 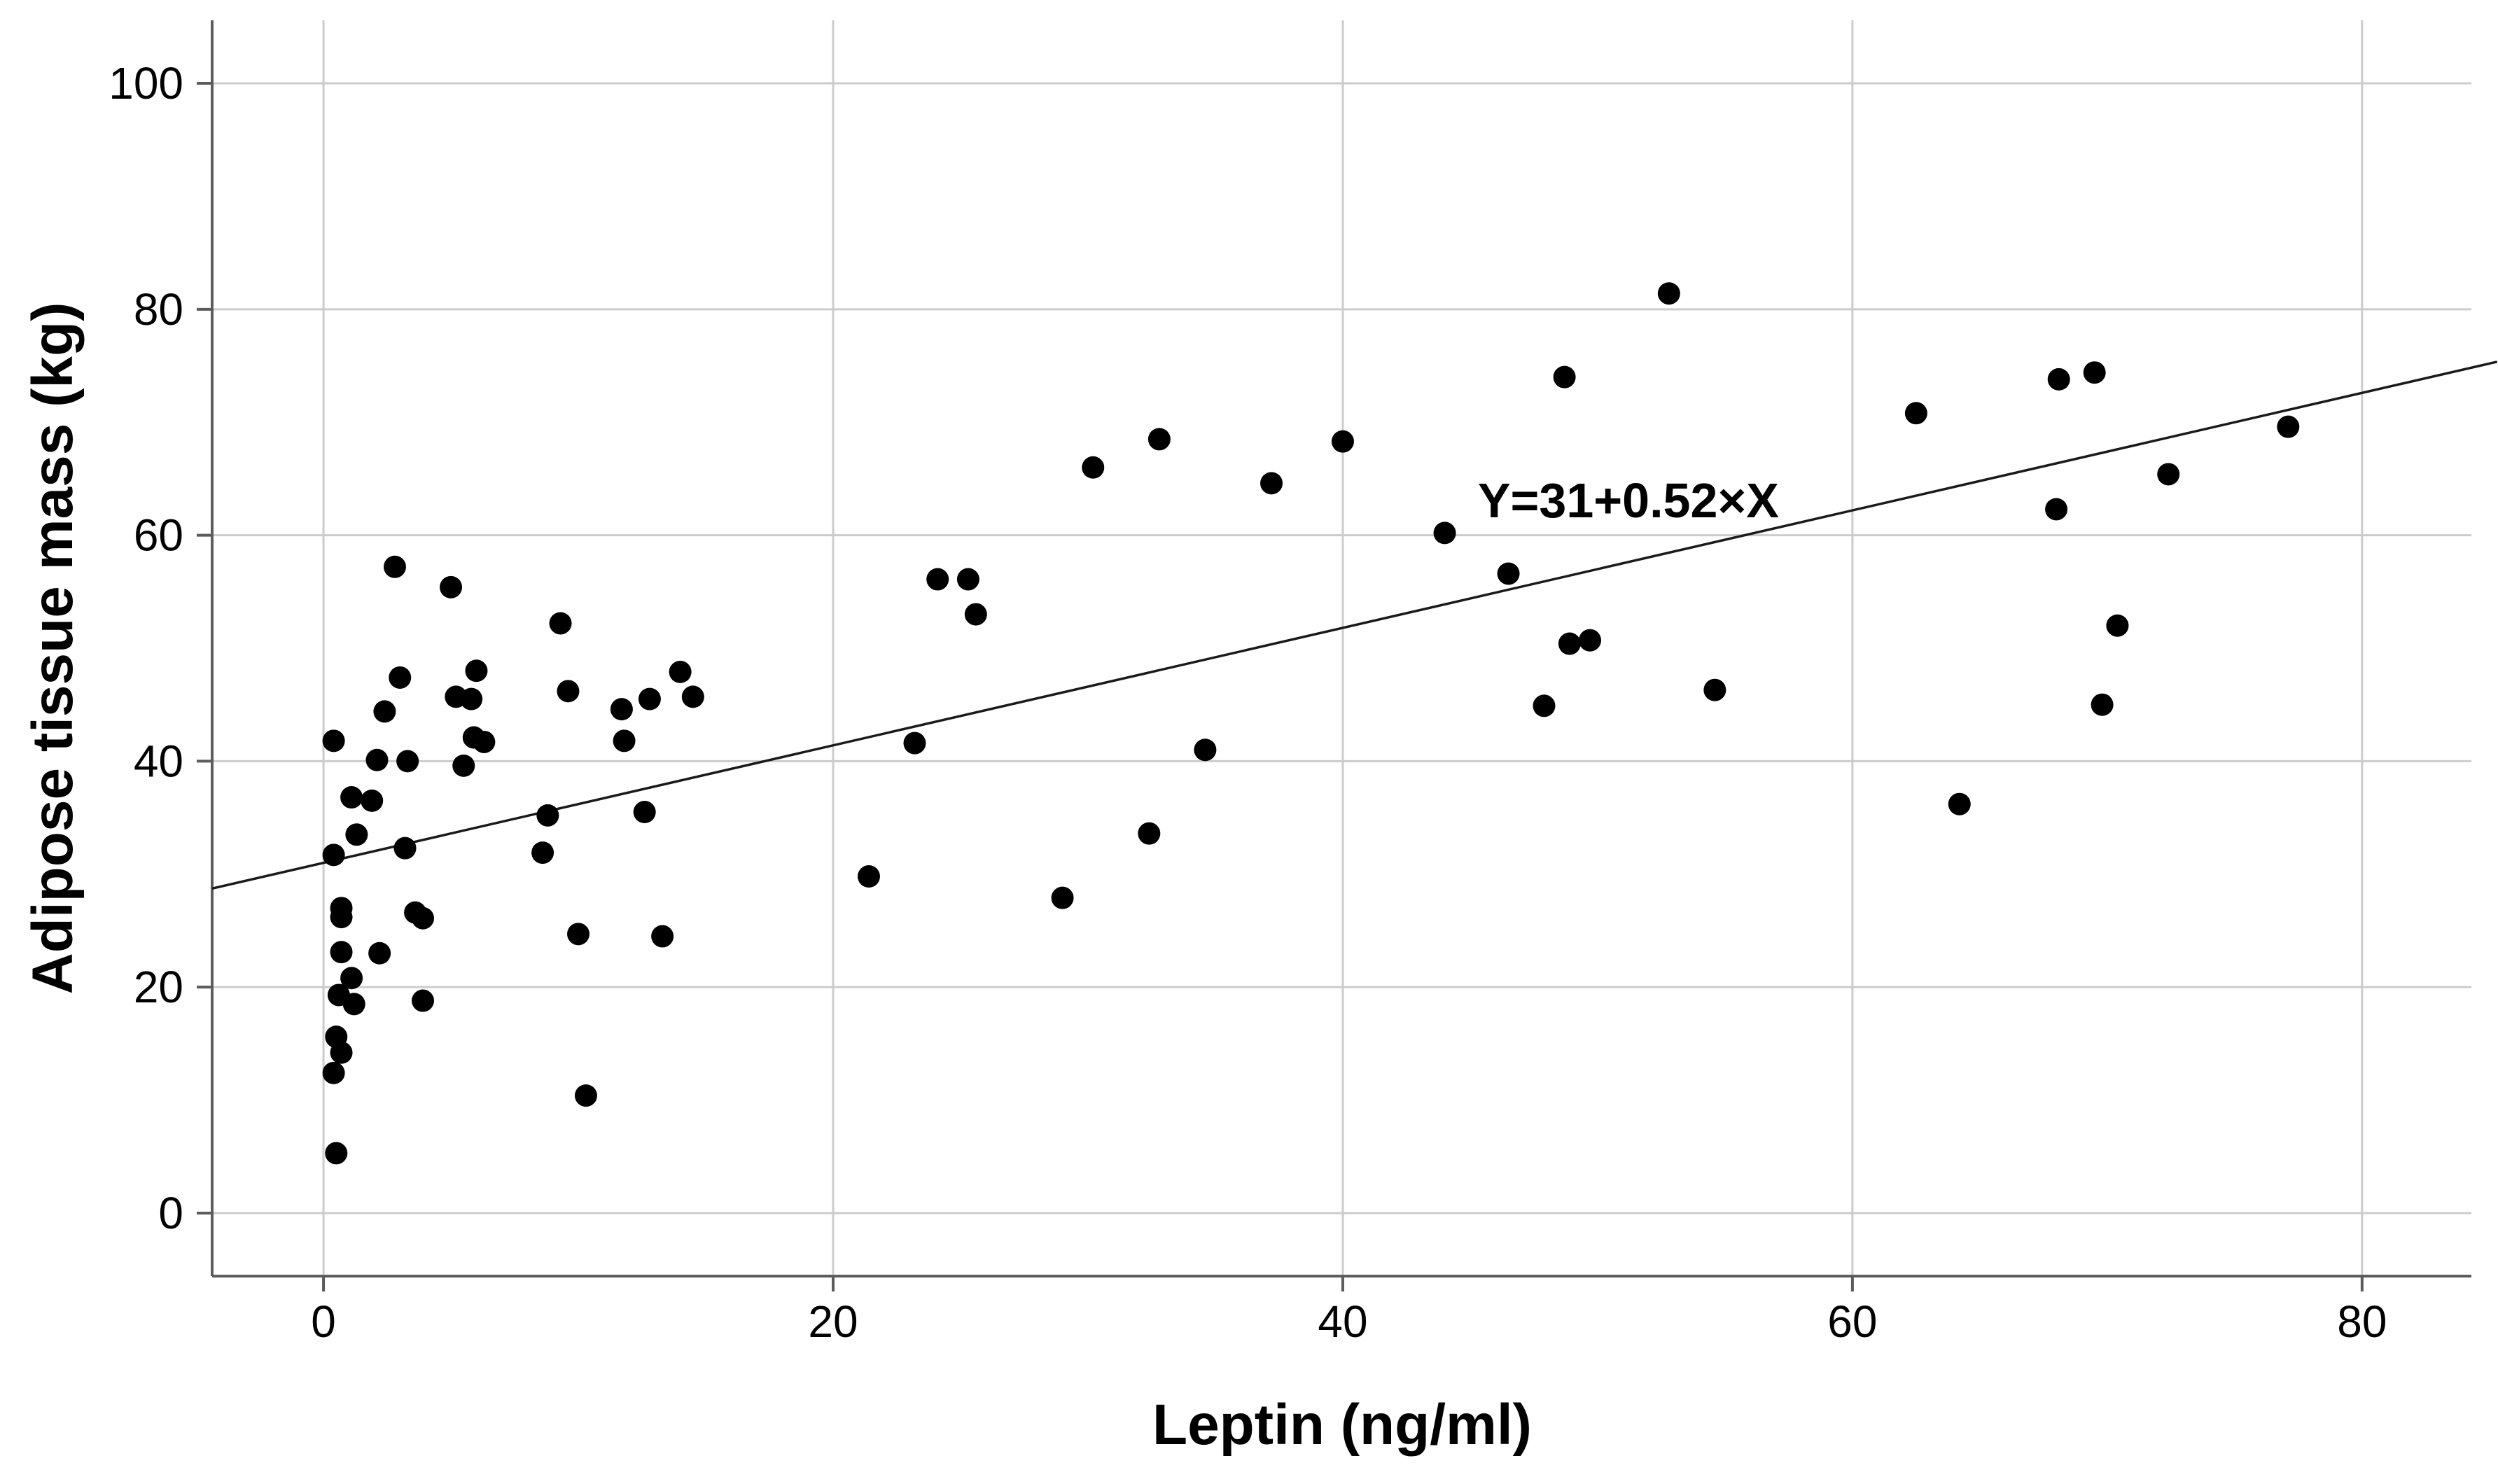 I want to click on x-tick-label: 40, so click(x=1343, y=1321).